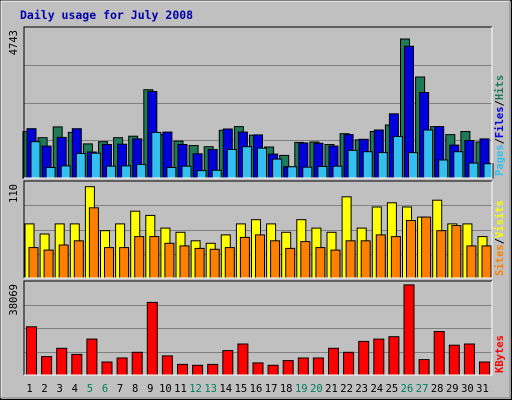 This screenshot has width=512, height=405. I want to click on x-tick-label-day-20: 20, so click(316, 389).